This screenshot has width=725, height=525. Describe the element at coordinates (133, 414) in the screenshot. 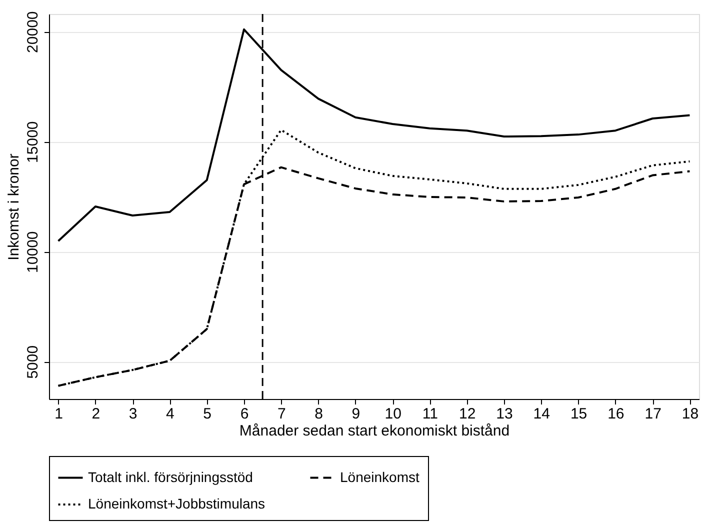

I see `x-tick-label: 3` at that location.